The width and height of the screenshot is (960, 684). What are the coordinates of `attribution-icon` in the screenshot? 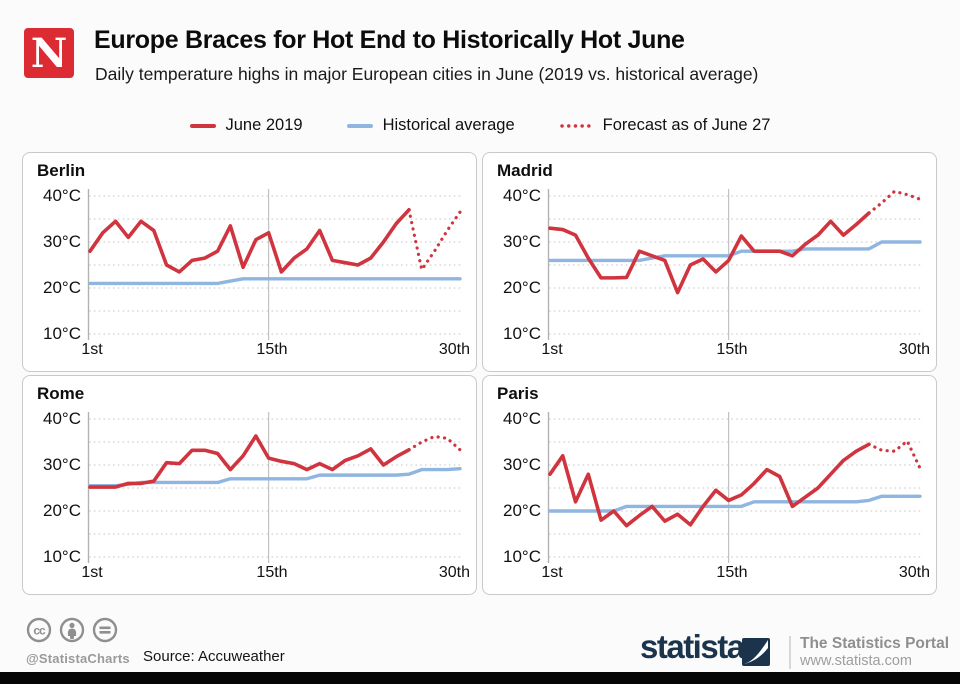 It's located at (72, 630).